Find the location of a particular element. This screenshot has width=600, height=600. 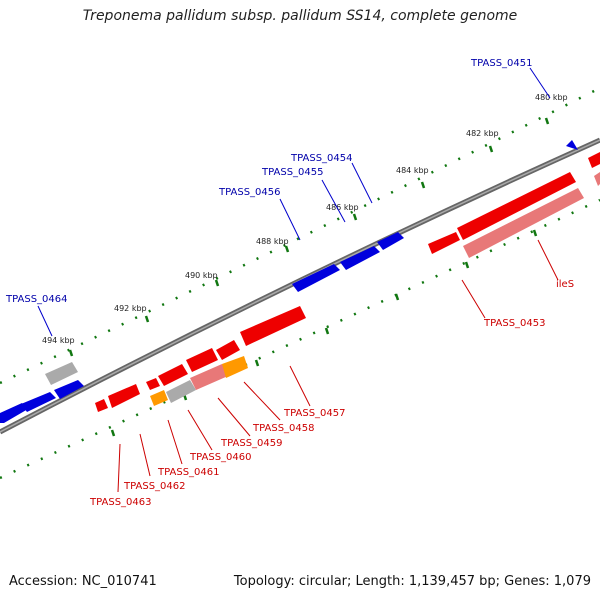

gene-label: TPASS_0457 is located at coordinates (314, 413).